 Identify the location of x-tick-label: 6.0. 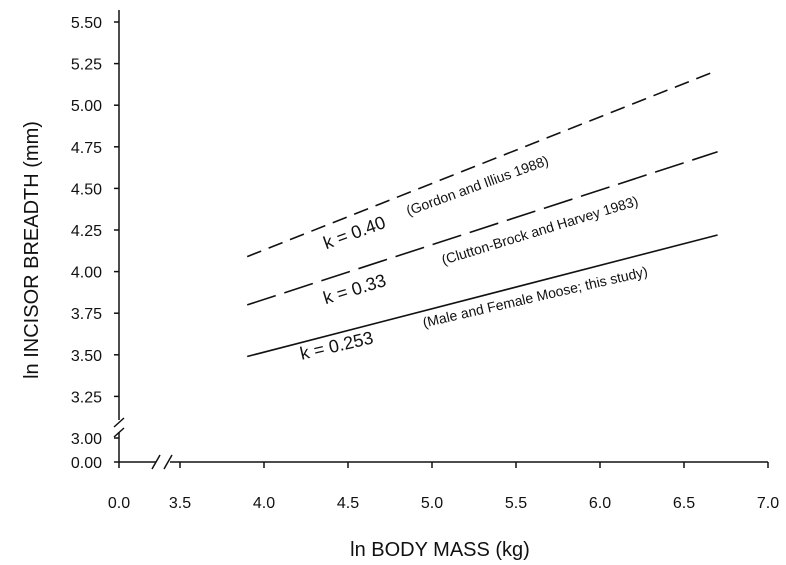
(600, 503).